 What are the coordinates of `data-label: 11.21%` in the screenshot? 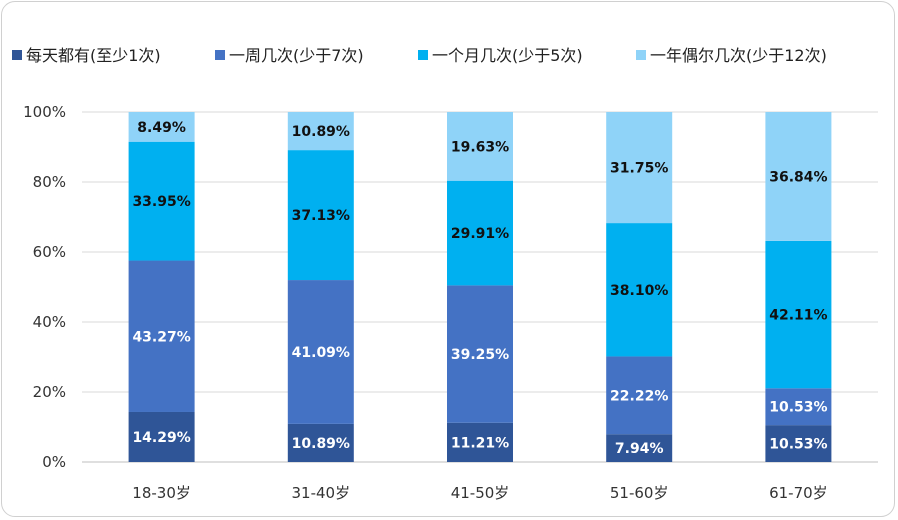 It's located at (480, 443).